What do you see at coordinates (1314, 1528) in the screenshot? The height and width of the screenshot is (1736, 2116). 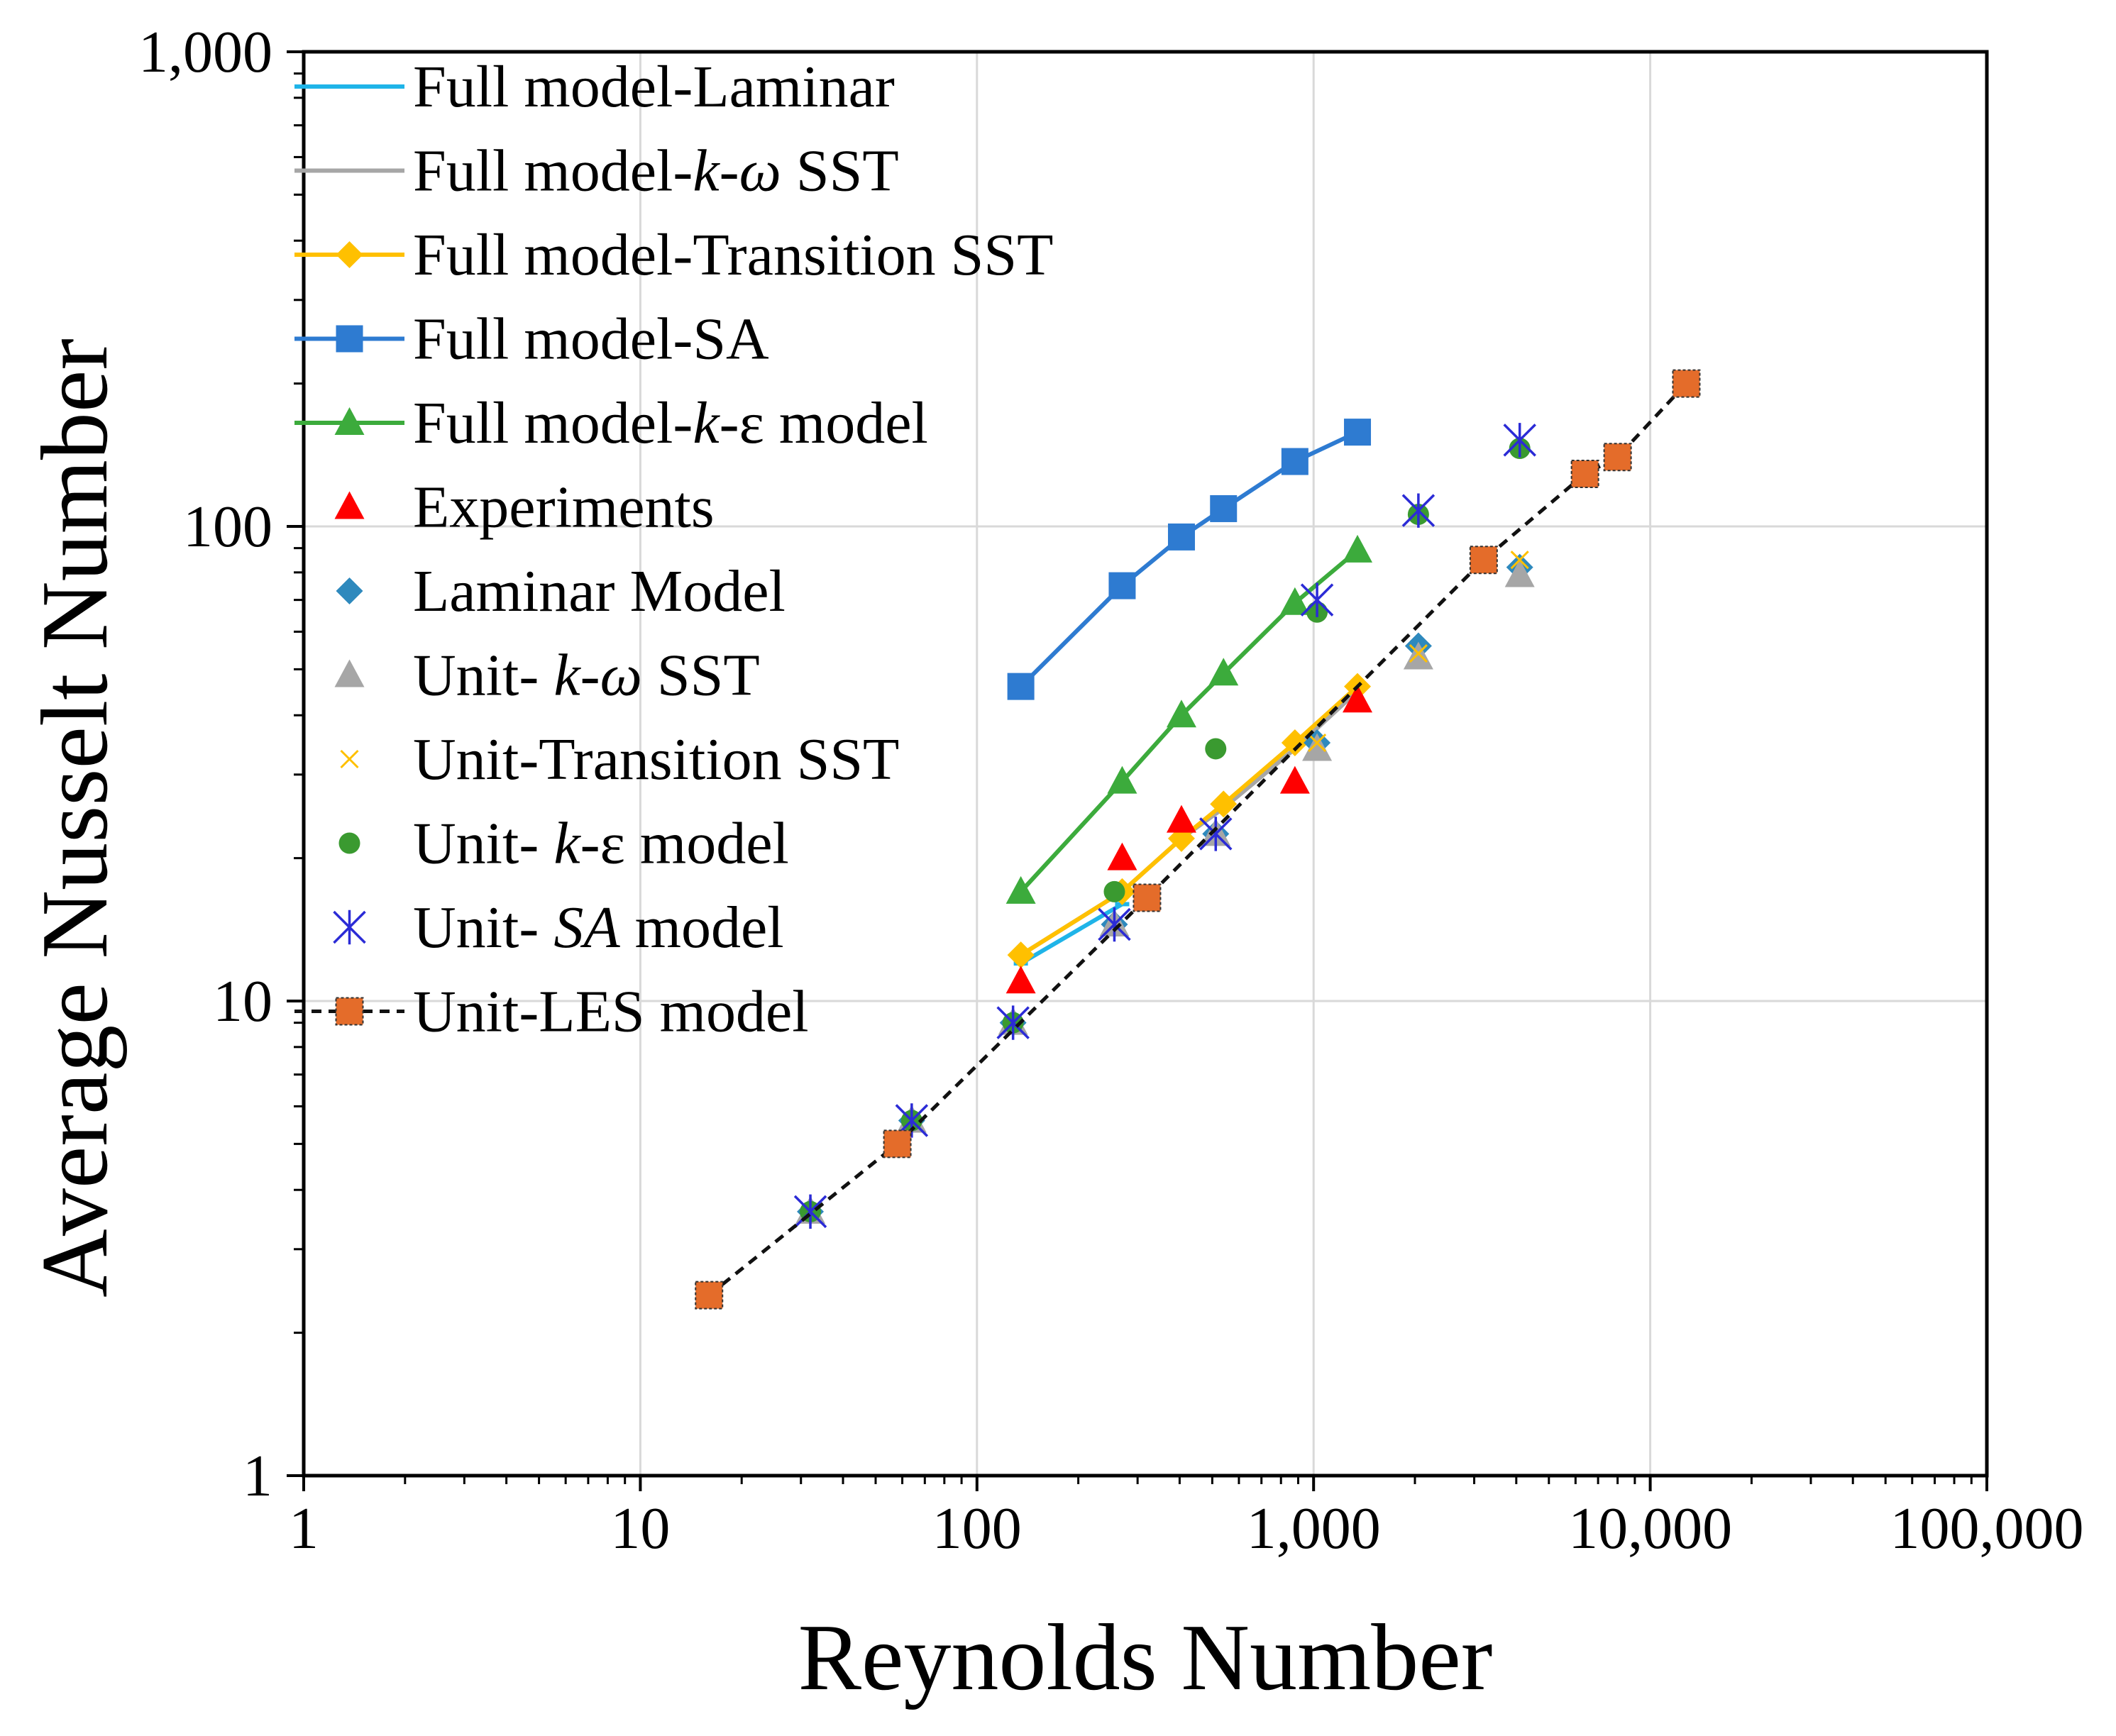 I see `x-tick-label: 1,000` at bounding box center [1314, 1528].